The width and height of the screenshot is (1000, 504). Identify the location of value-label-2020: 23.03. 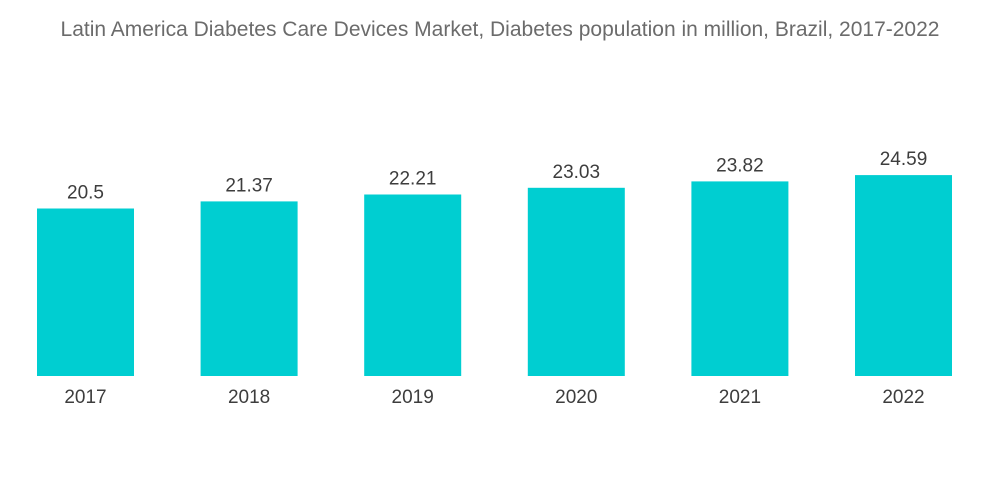
(577, 172).